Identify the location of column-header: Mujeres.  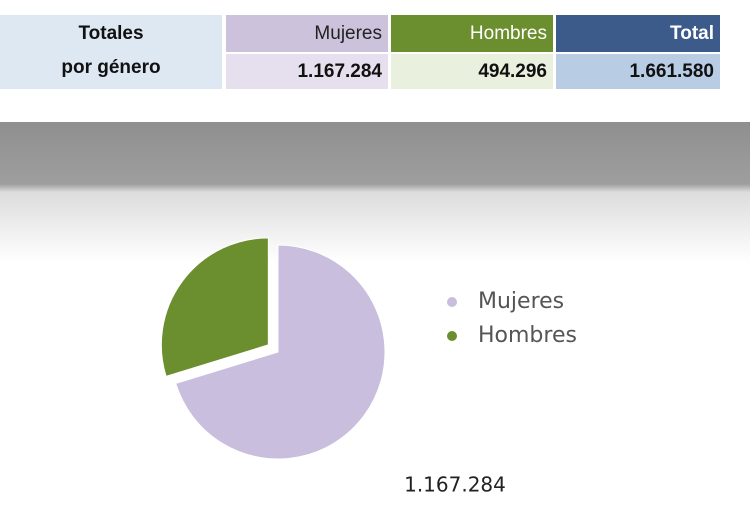
(307, 33).